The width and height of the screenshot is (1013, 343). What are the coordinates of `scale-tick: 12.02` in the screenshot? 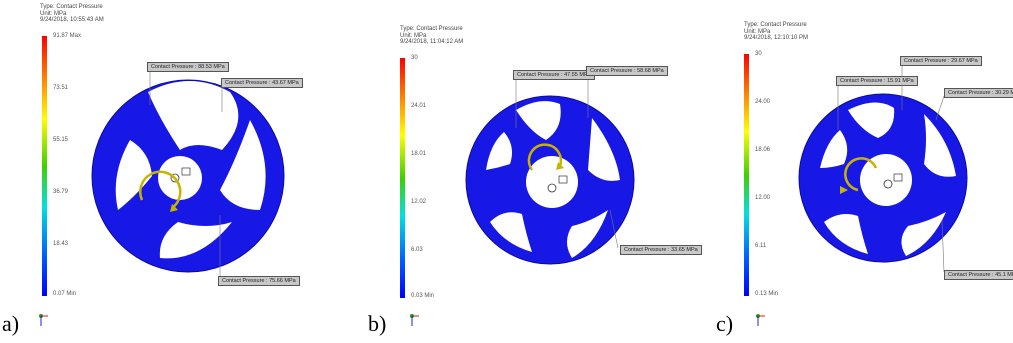 It's located at (419, 202).